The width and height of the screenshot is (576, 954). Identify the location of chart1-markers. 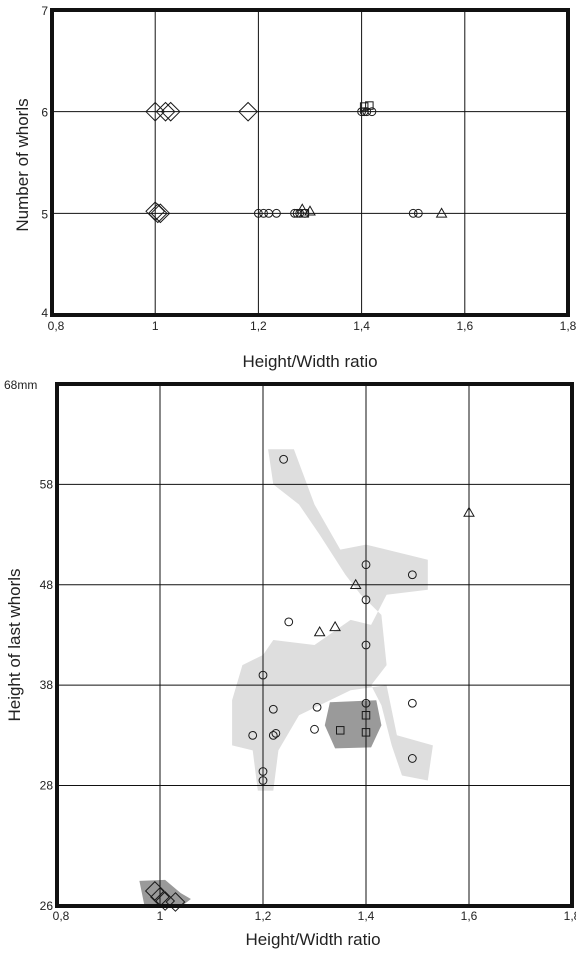
(296, 162).